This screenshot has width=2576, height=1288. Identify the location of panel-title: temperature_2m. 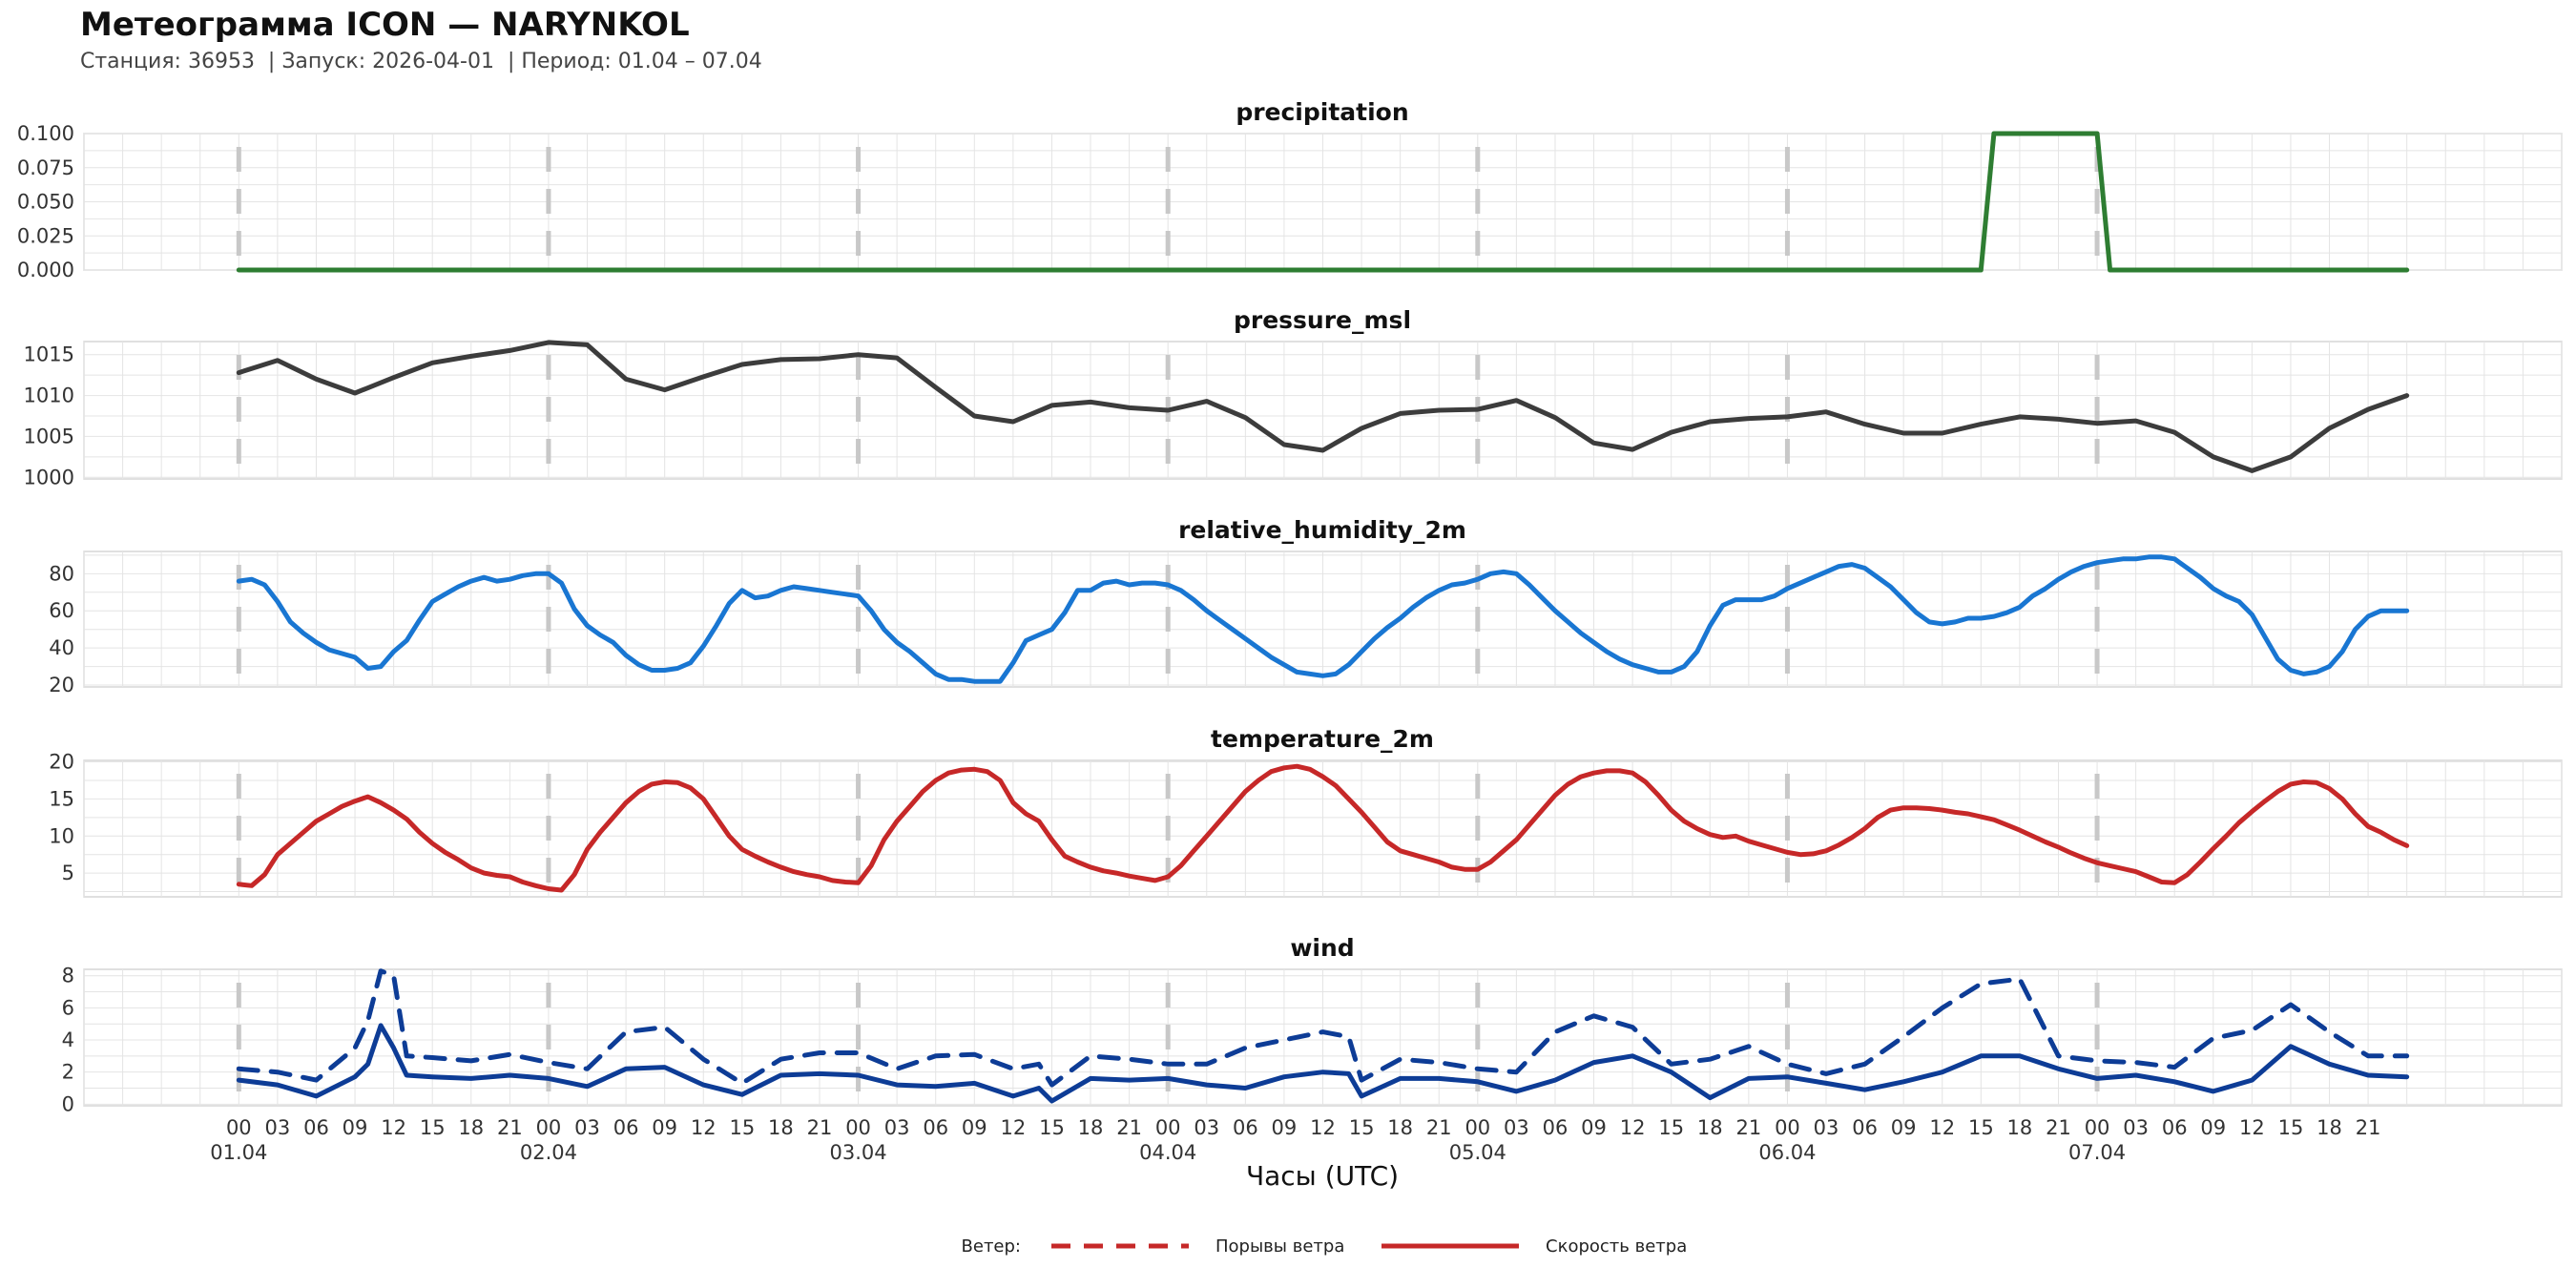
(1322, 739).